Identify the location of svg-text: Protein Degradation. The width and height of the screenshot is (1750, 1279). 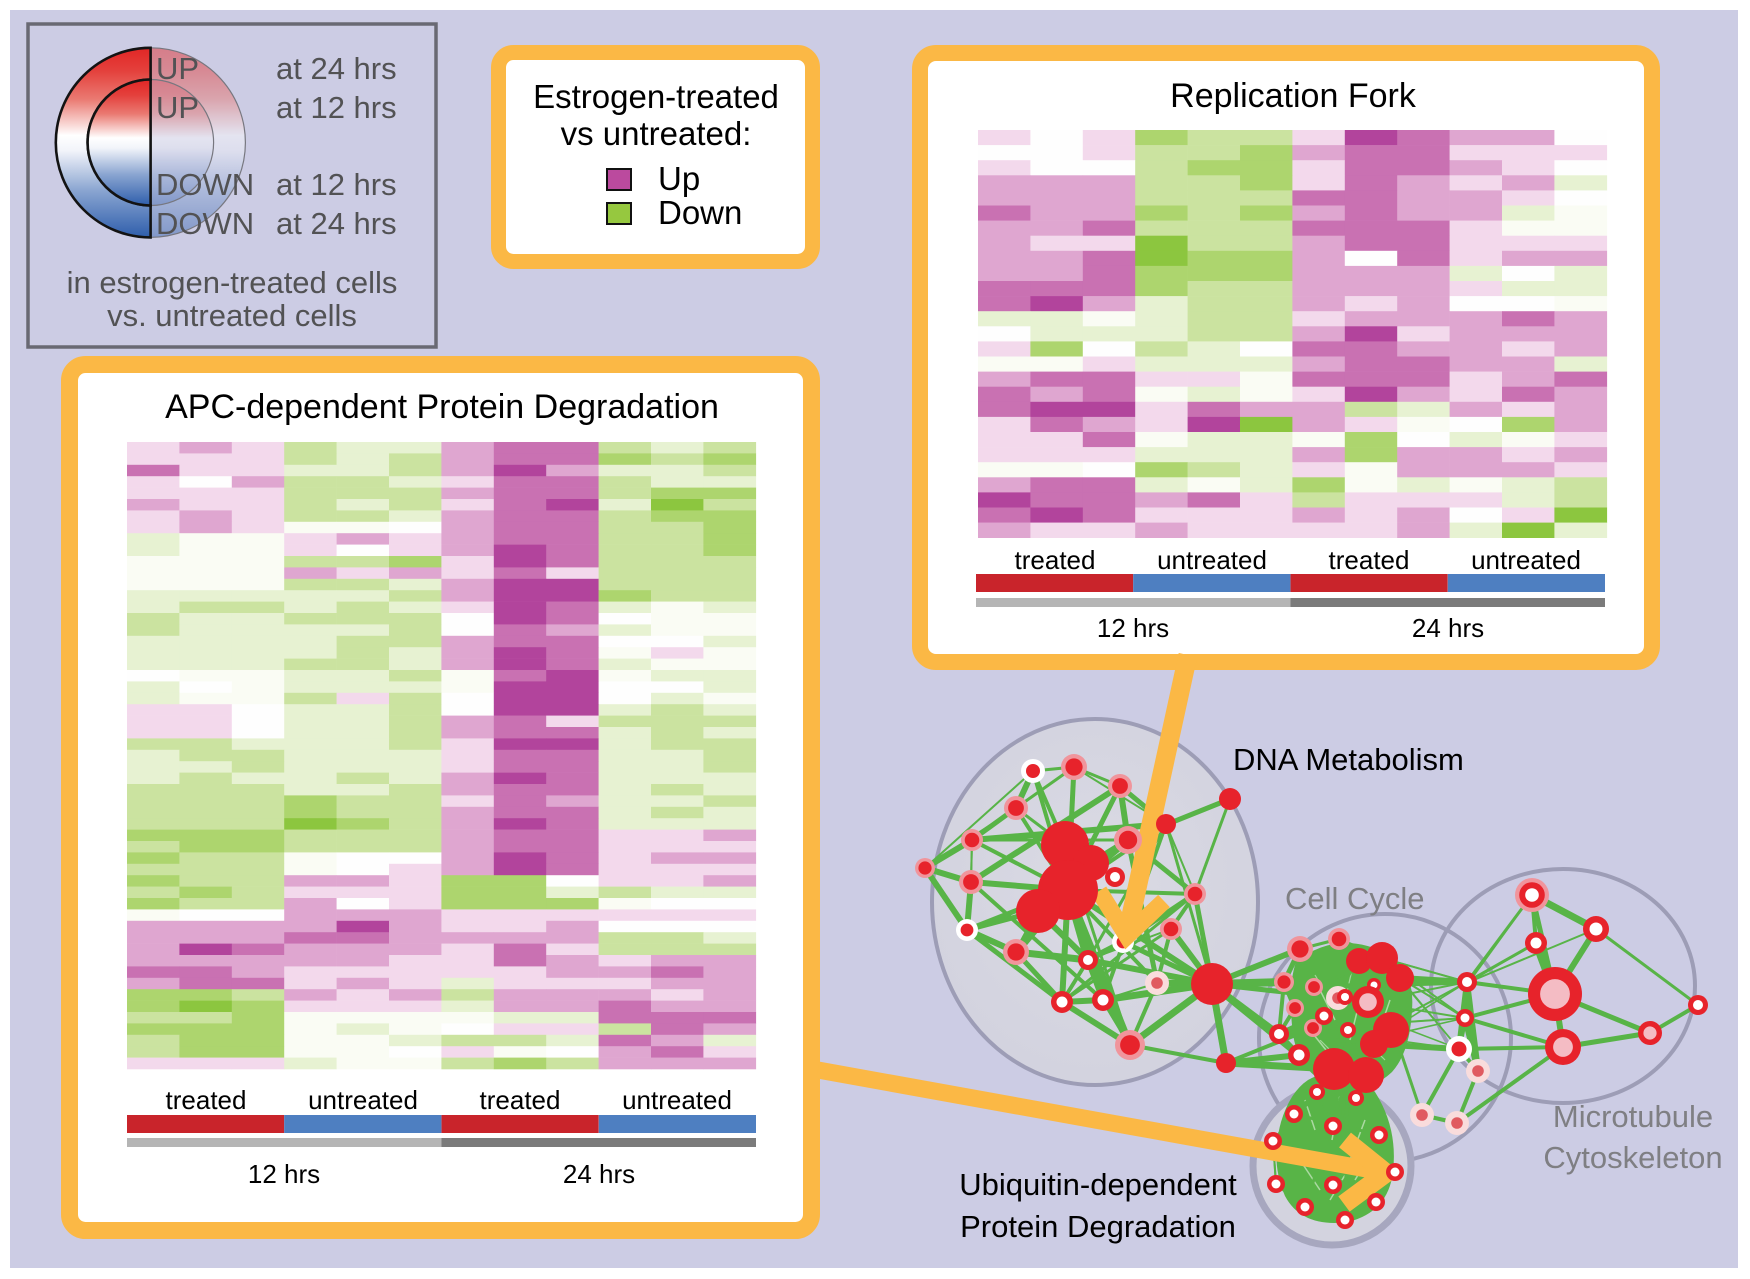
(1098, 1226).